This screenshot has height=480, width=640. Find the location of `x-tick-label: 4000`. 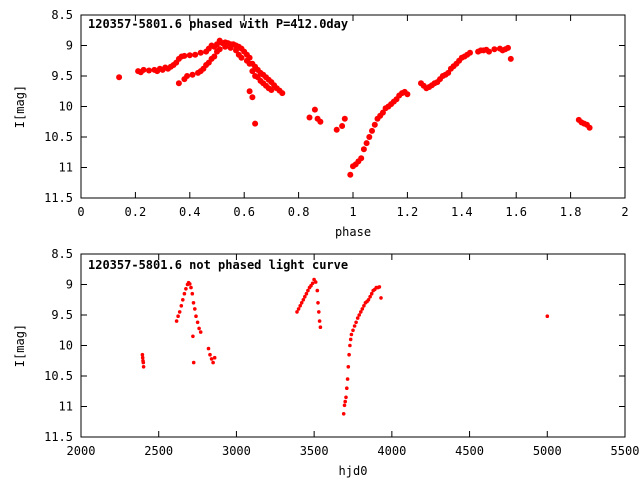

x-tick-label: 4000 is located at coordinates (391, 451).